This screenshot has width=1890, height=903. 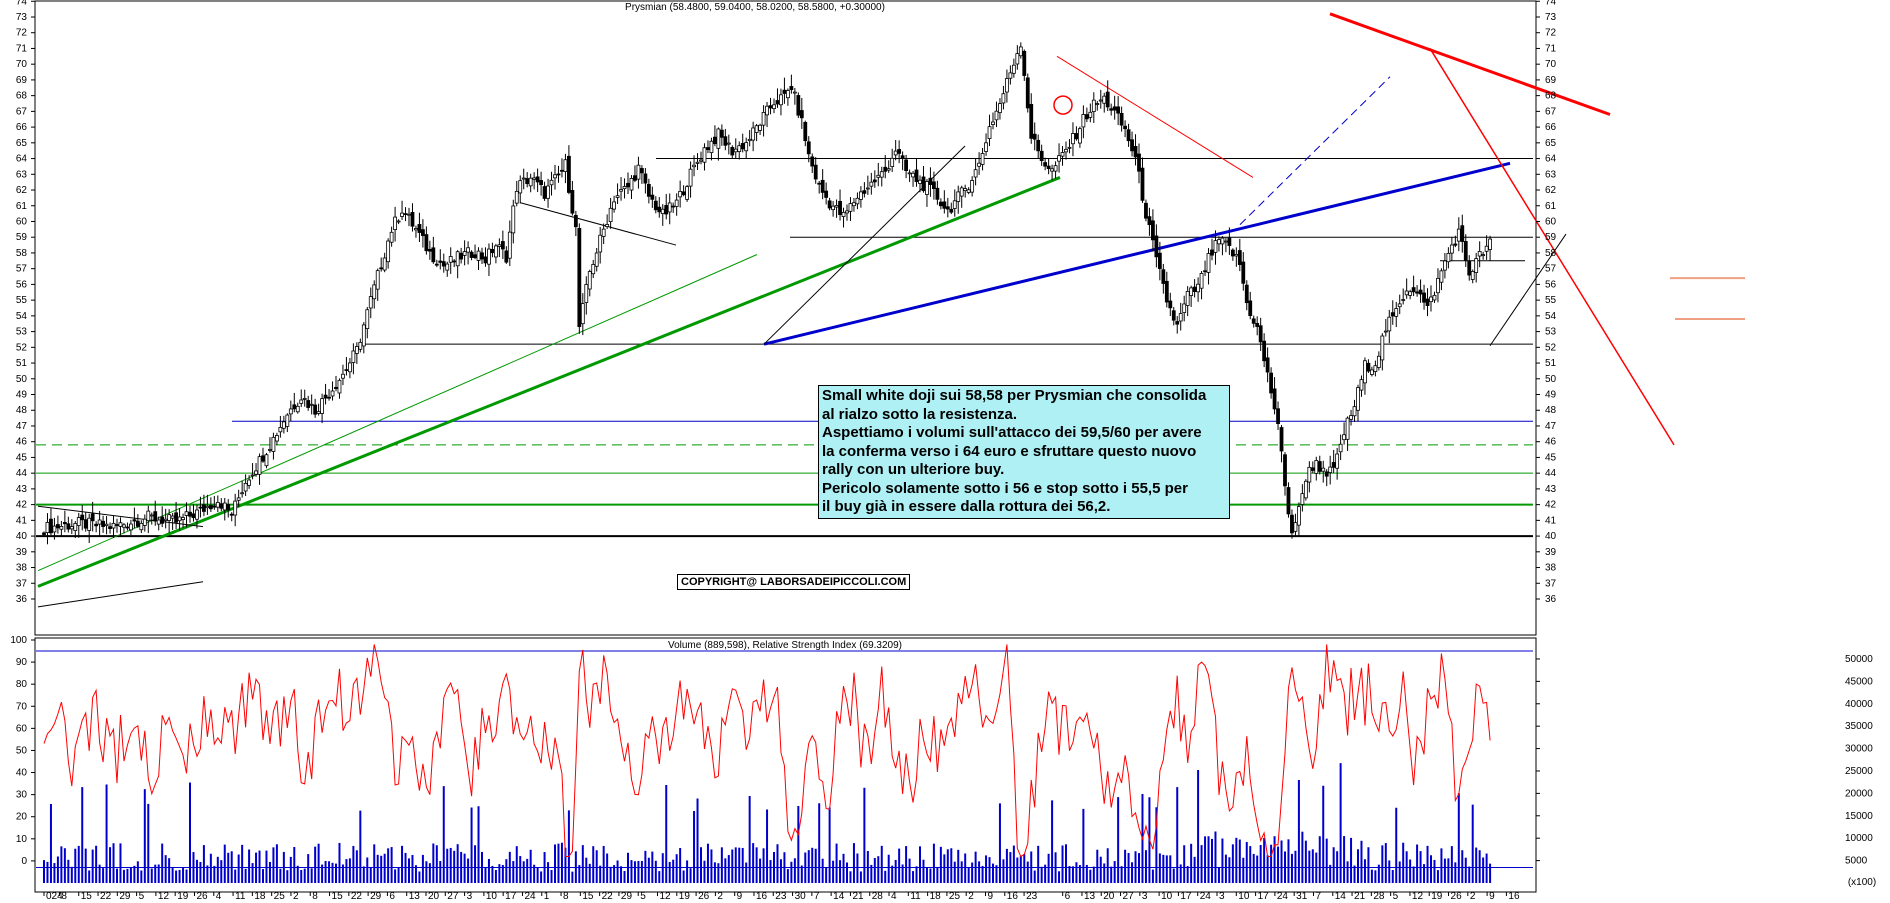 I want to click on price-tick-label-left: 66, so click(x=22, y=127).